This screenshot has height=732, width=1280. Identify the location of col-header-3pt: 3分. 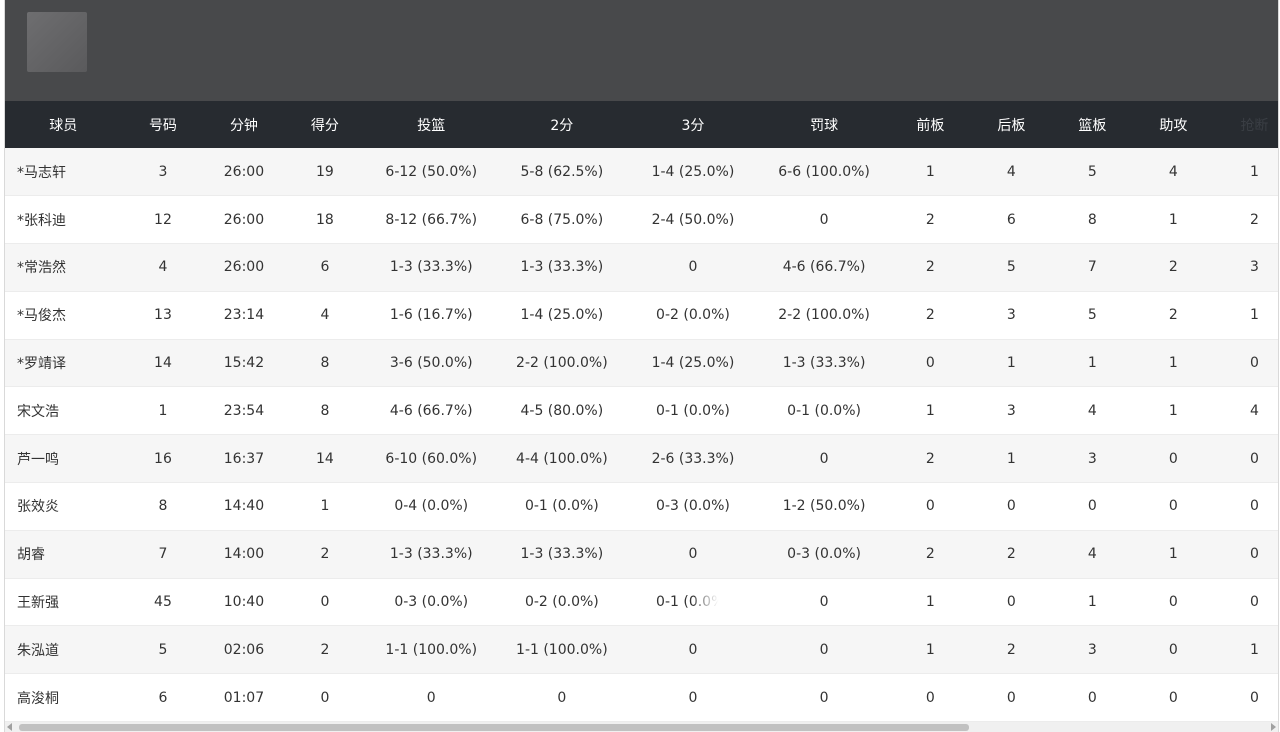
(693, 125).